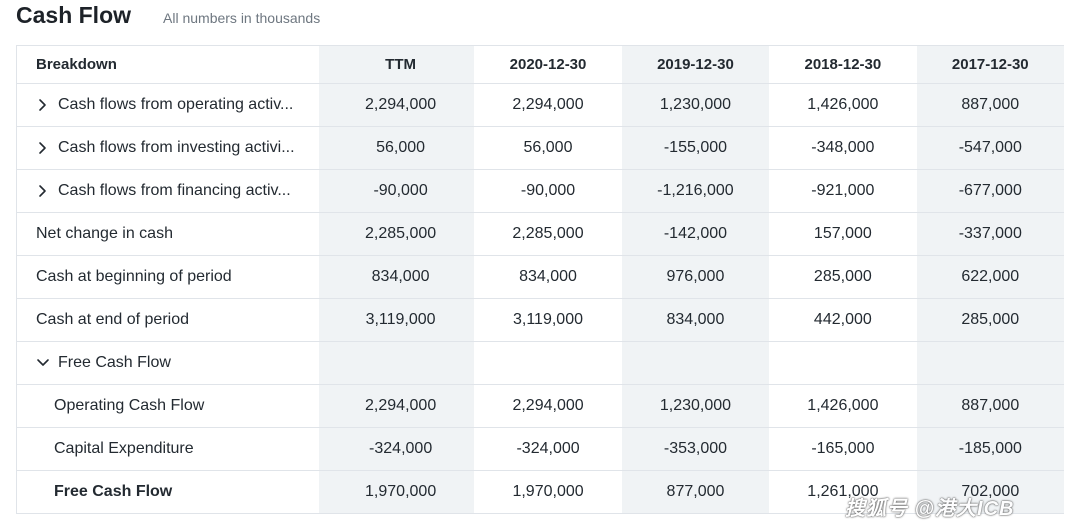 The image size is (1080, 527). Describe the element at coordinates (990, 148) in the screenshot. I see `value-cell-2017: -547,000` at that location.